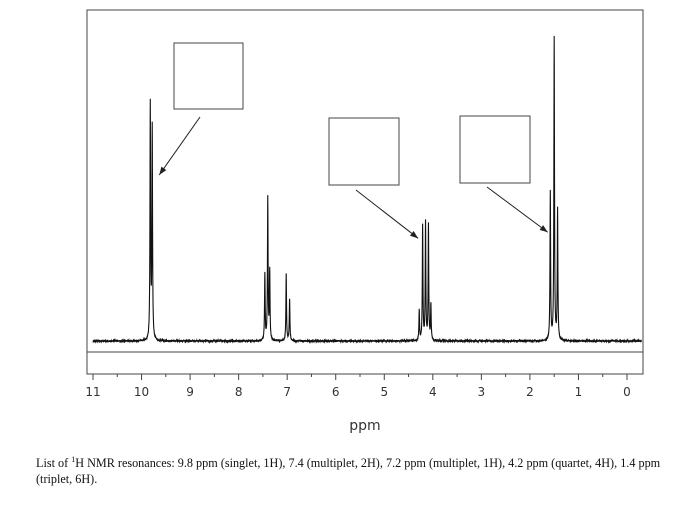 This screenshot has height=518, width=700. I want to click on annotation-arrows, so click(353, 177).